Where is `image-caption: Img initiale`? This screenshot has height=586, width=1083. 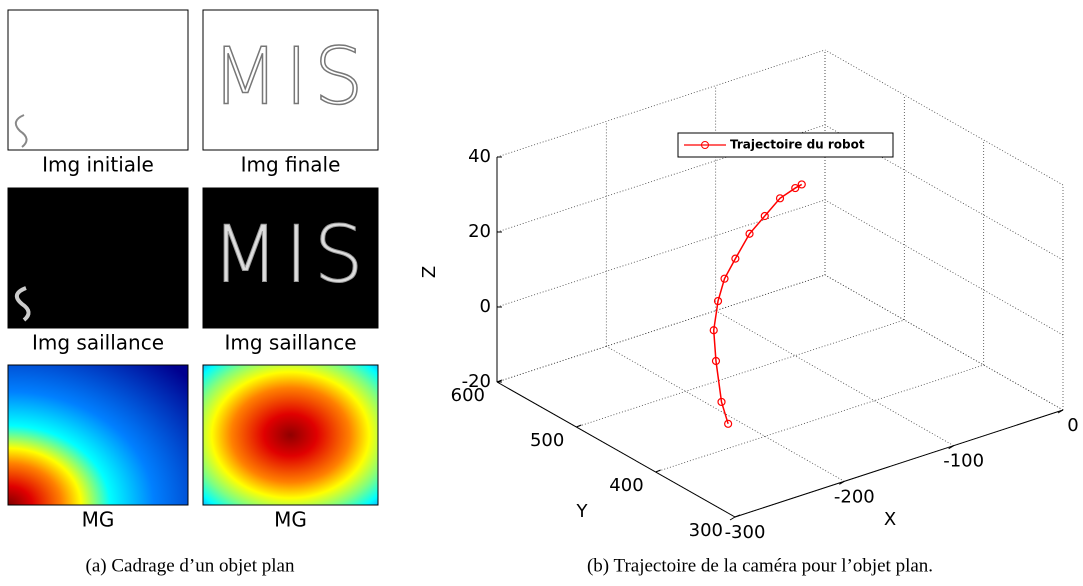 image-caption: Img initiale is located at coordinates (98, 165).